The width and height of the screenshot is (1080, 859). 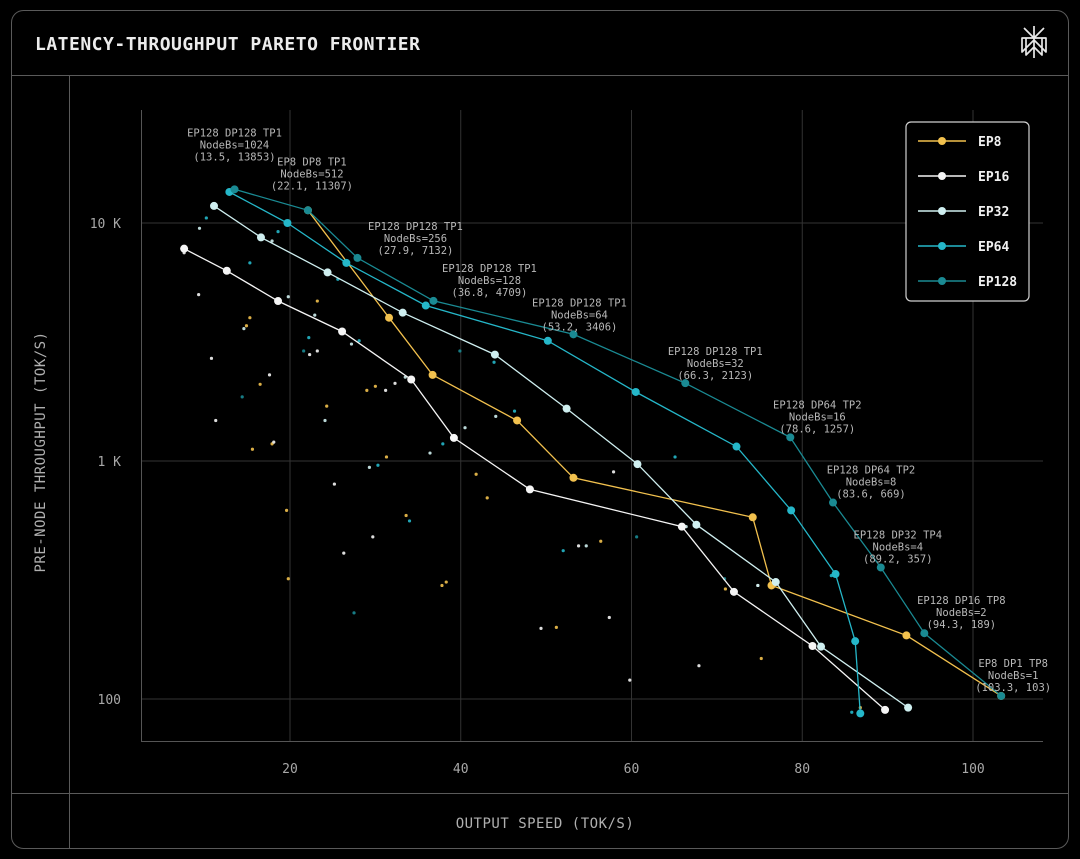 I want to click on legend-label-ep8: EP8, so click(x=990, y=142).